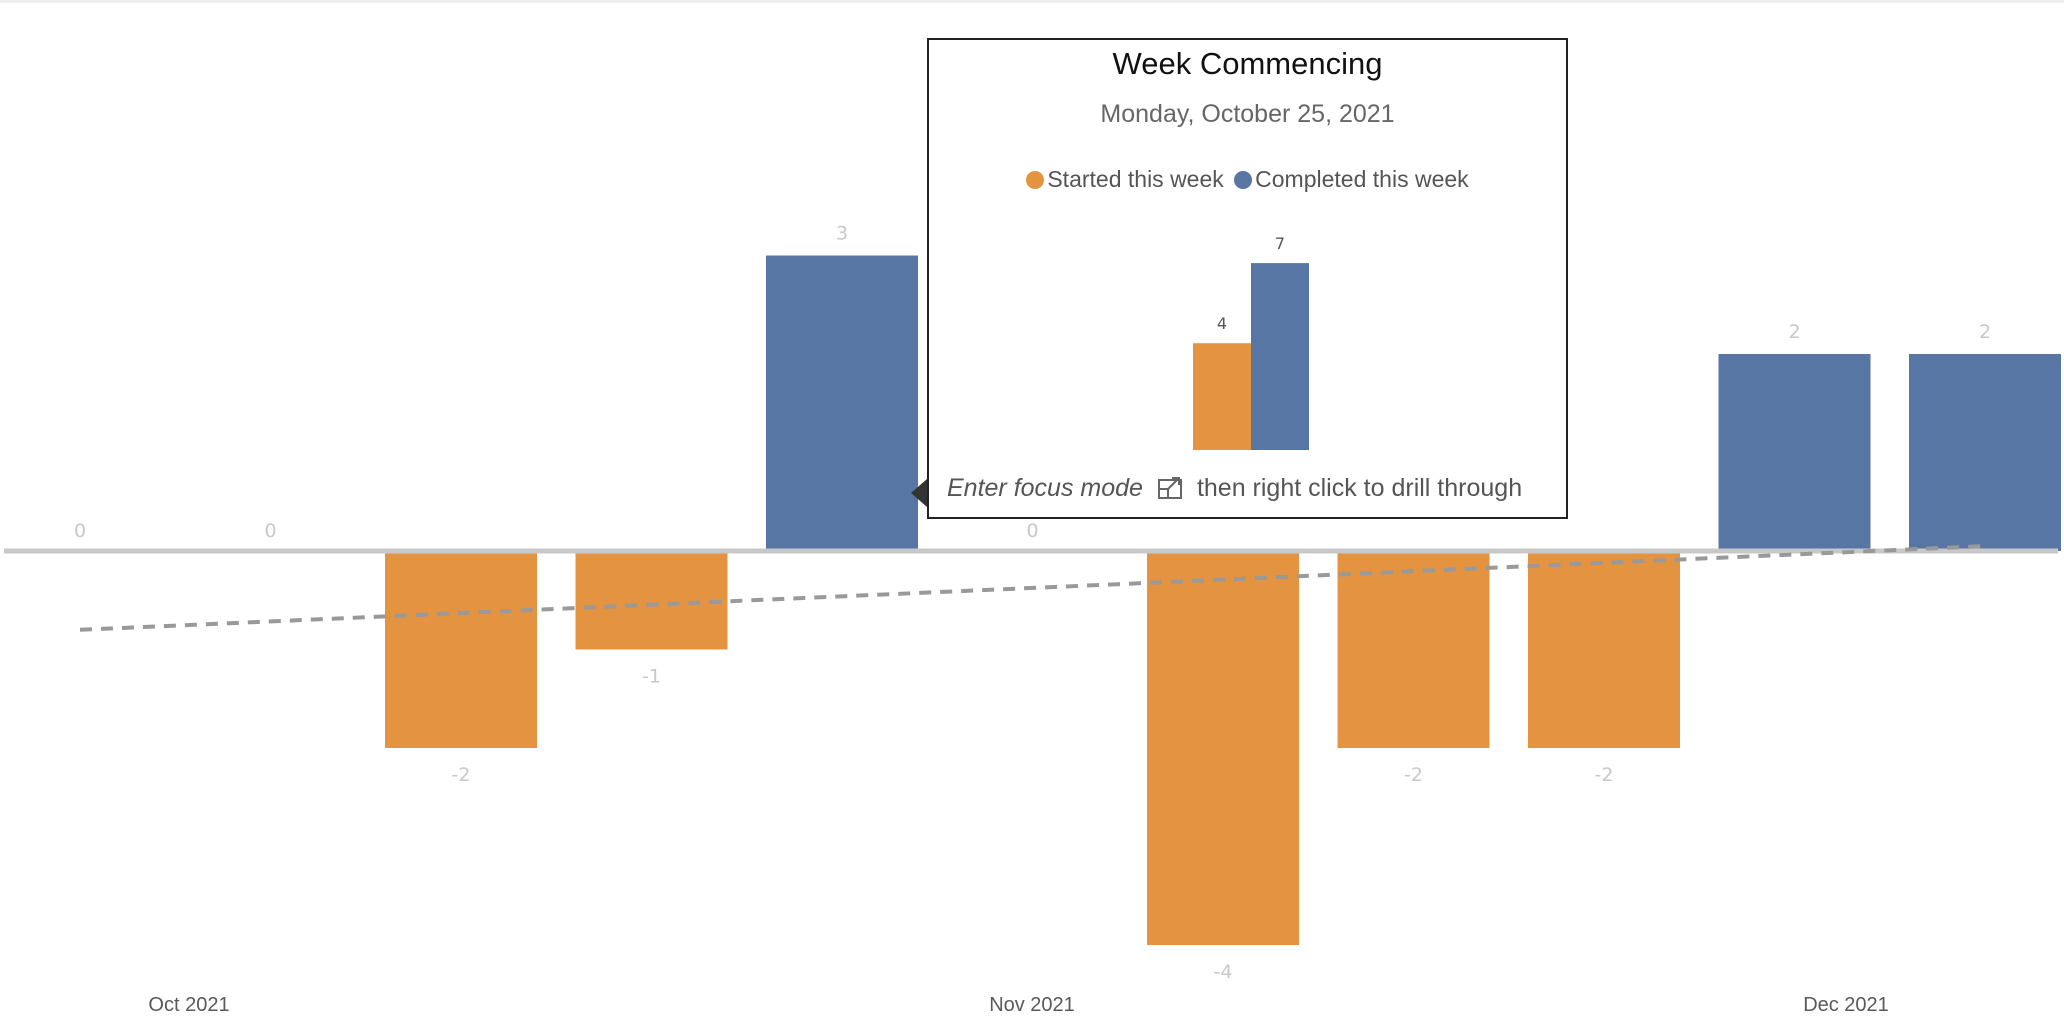 Image resolution: width=2064 pixels, height=1020 pixels. I want to click on tooltip-legend: Started this week Completed this week, so click(1247, 179).